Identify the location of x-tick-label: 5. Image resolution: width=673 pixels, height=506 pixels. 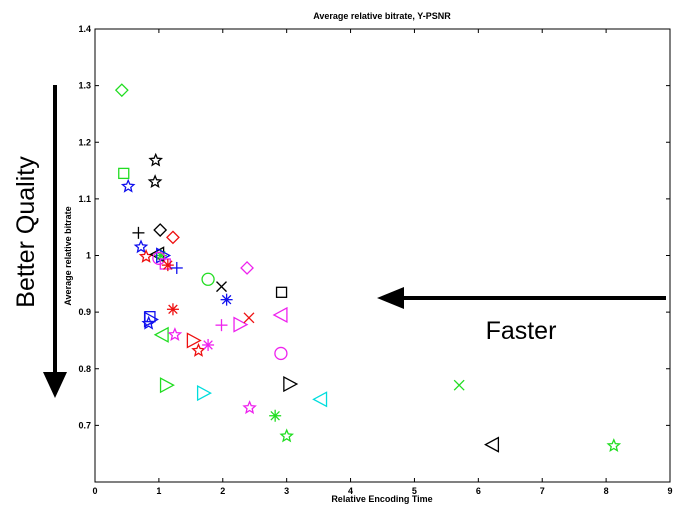
(414, 491).